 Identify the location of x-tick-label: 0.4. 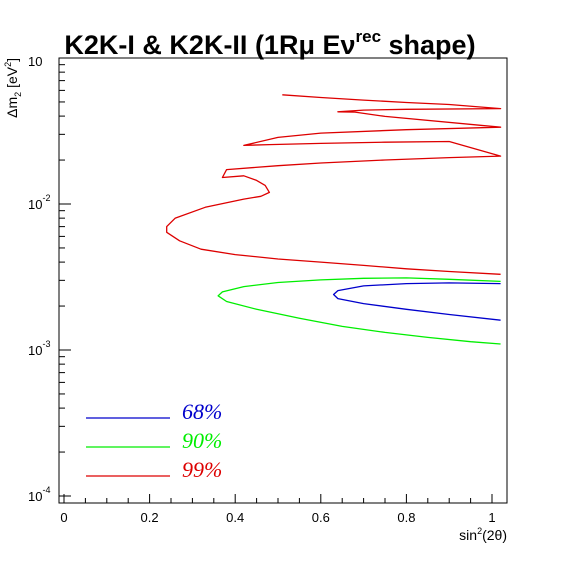
(235, 517).